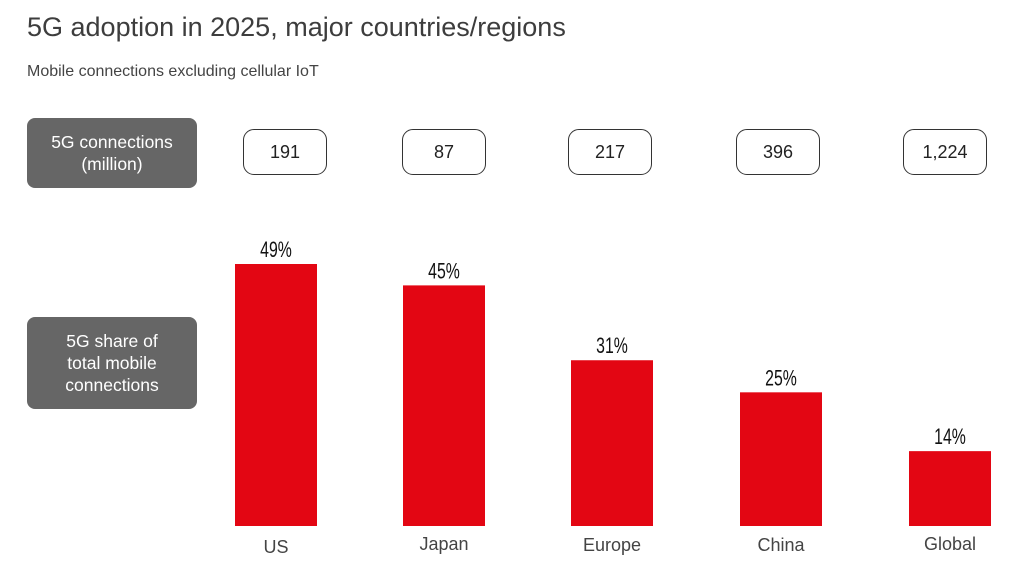  I want to click on data-label-japan: 45%, so click(444, 272).